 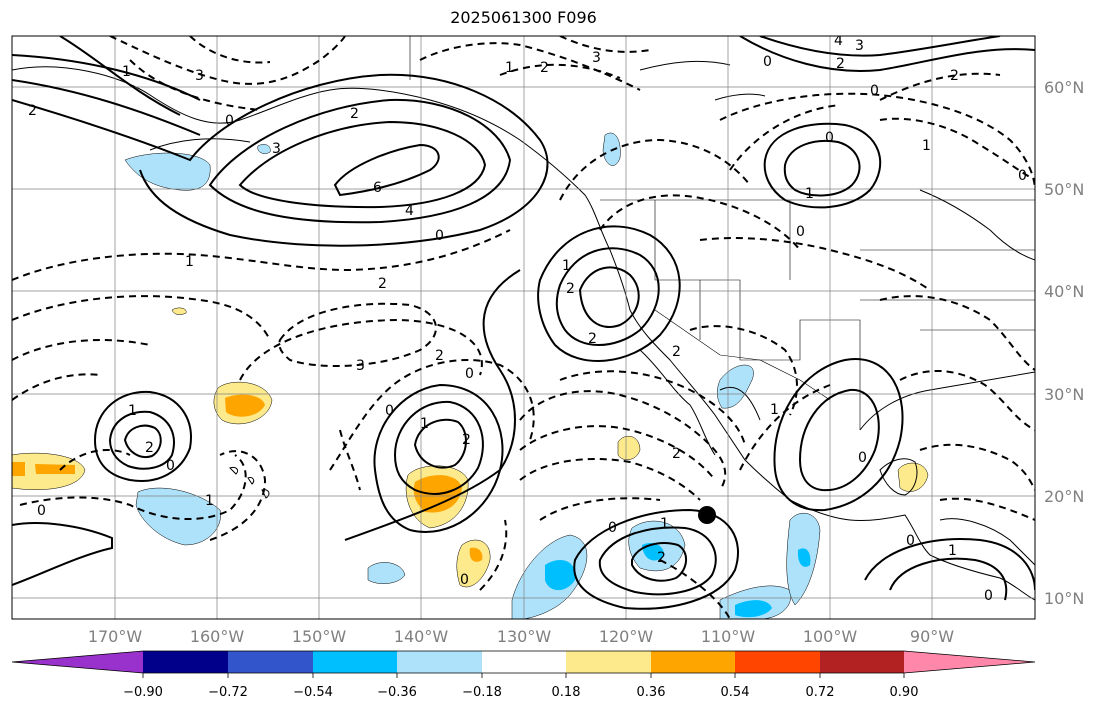 I want to click on lon-tick-label: 120°W, so click(x=626, y=636).